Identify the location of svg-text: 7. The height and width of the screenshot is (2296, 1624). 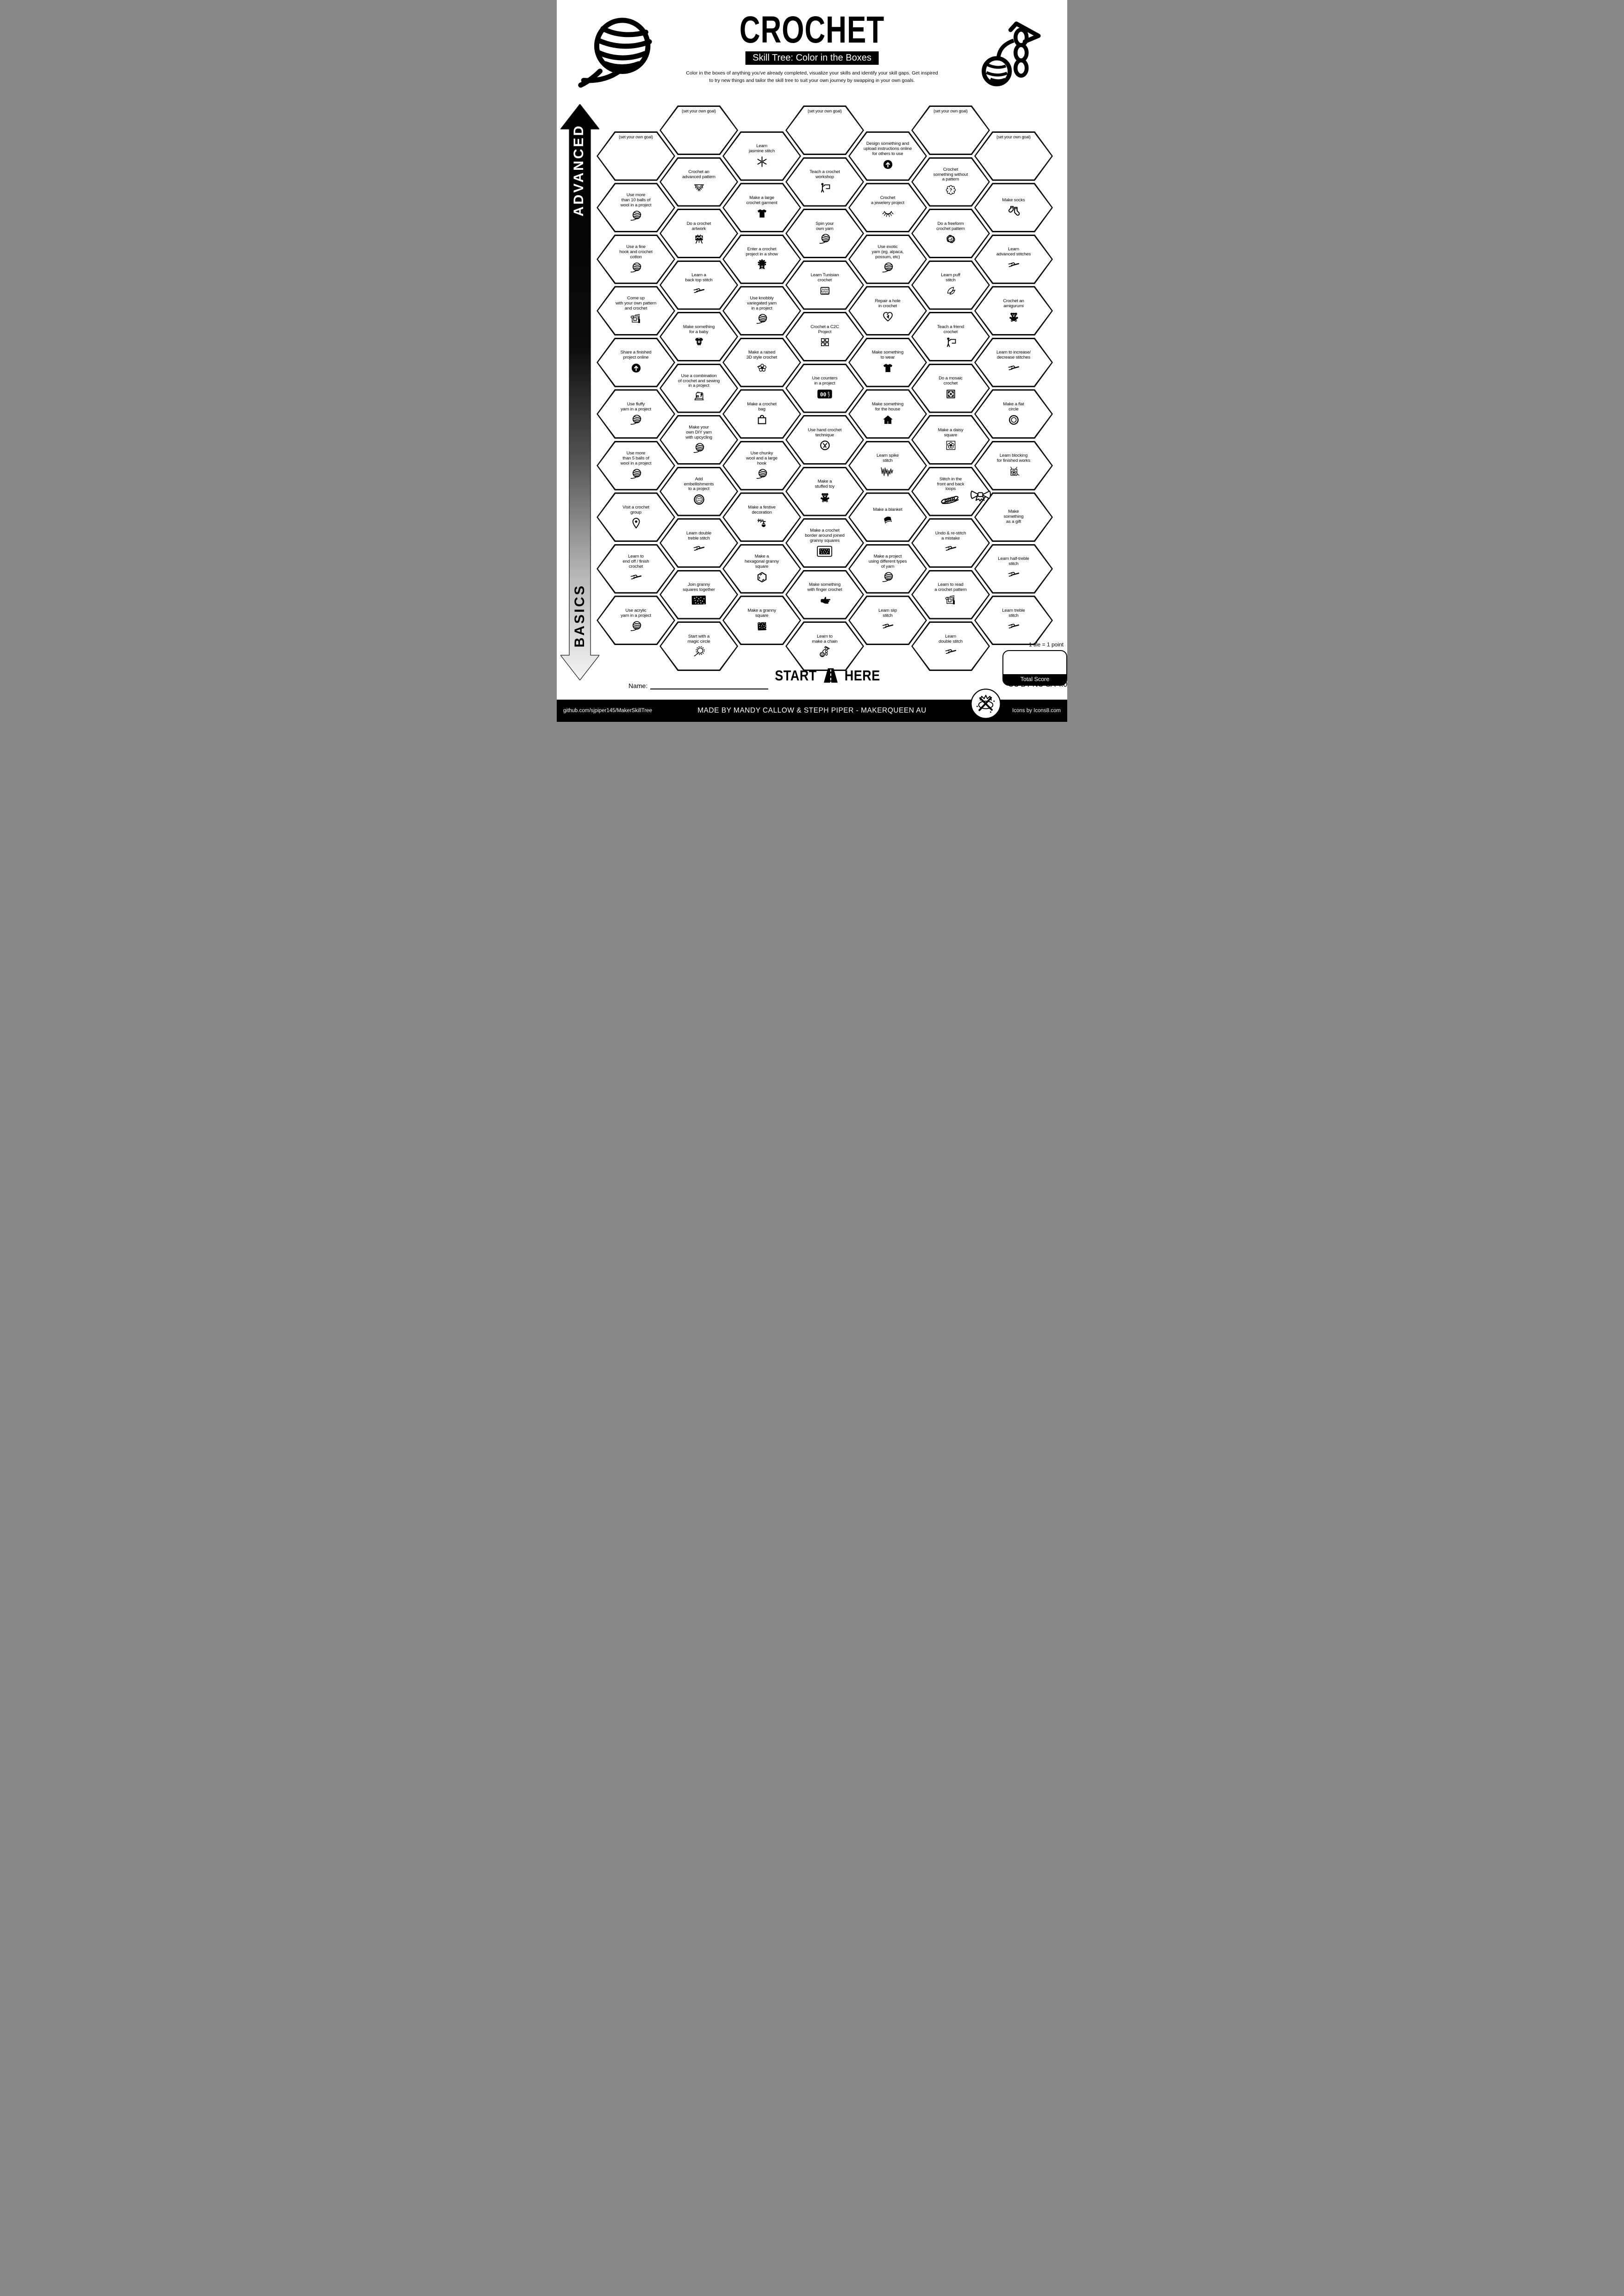
(829, 396).